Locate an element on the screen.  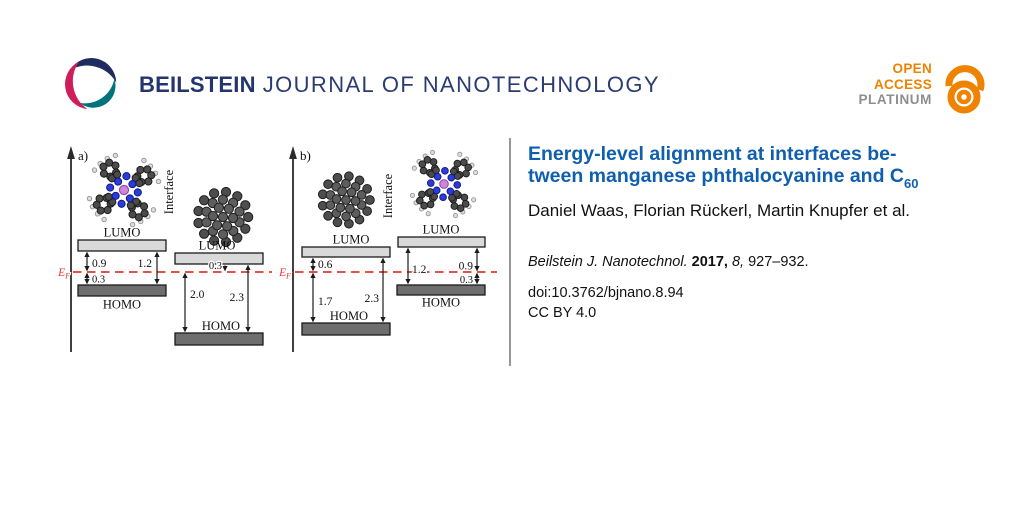
homo-bar-mnpc-a is located at coordinates (122, 290).